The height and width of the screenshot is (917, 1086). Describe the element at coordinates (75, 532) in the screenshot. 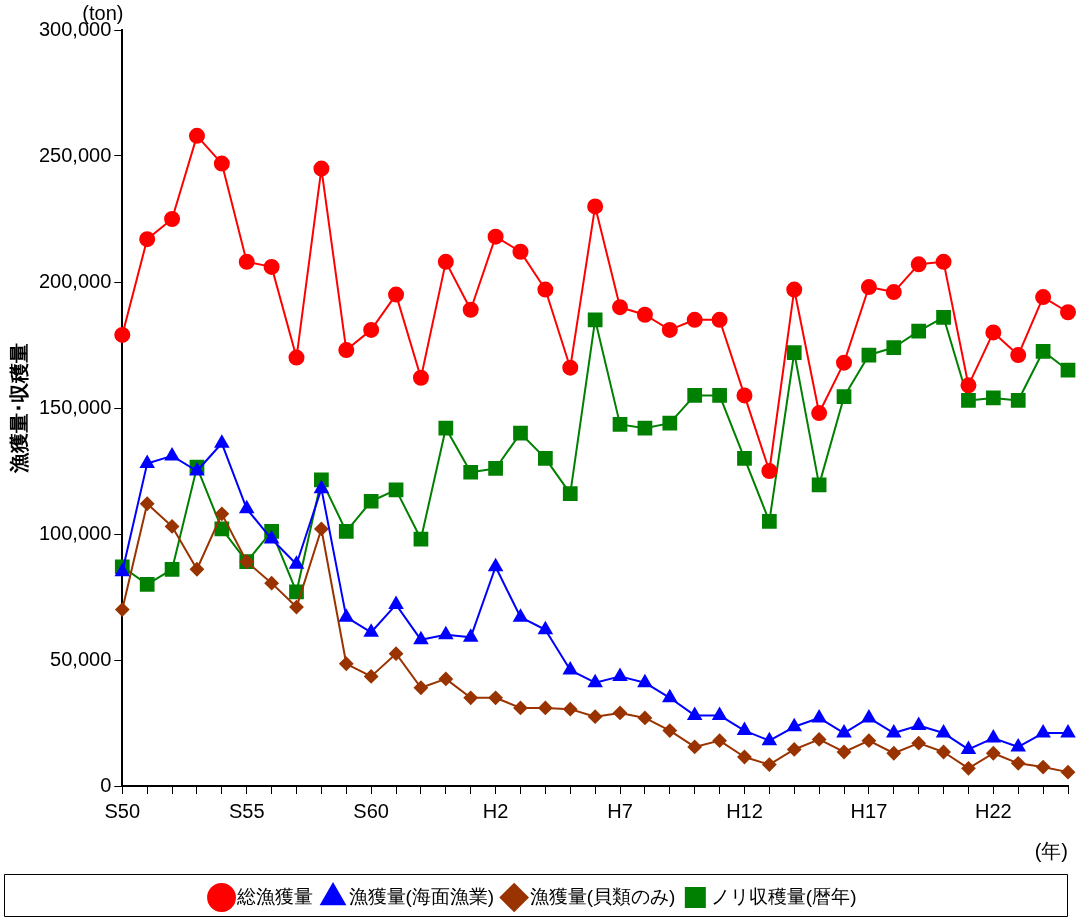

I see `y-tick-label: 100,000` at that location.